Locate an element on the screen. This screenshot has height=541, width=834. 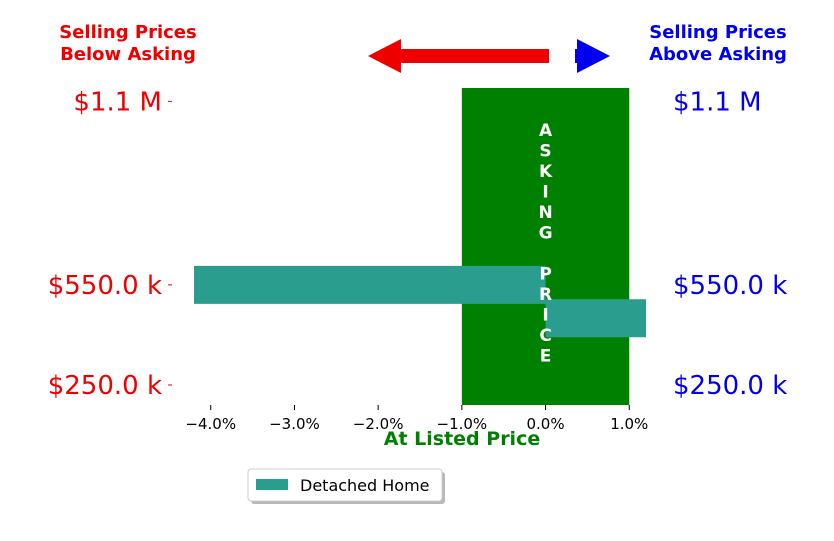
x-tick-label: 1.0% is located at coordinates (629, 424).